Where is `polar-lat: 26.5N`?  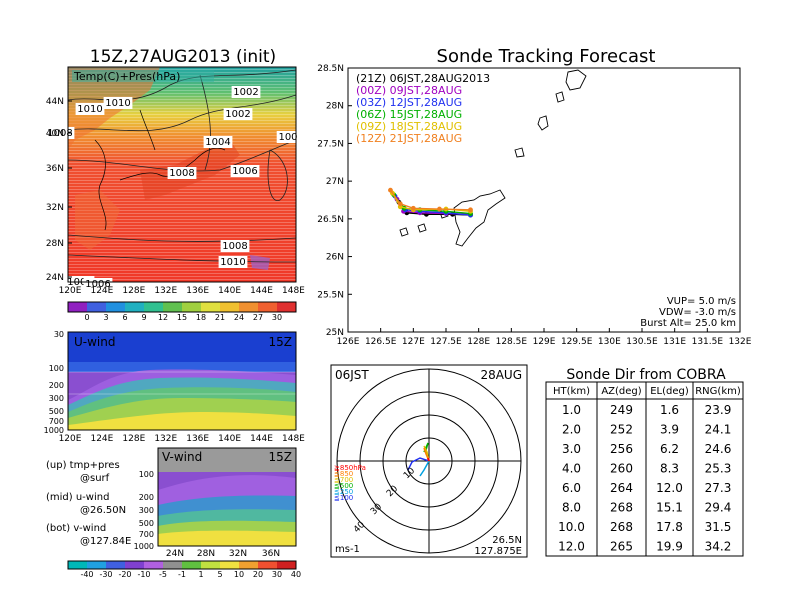 polar-lat: 26.5N is located at coordinates (507, 540).